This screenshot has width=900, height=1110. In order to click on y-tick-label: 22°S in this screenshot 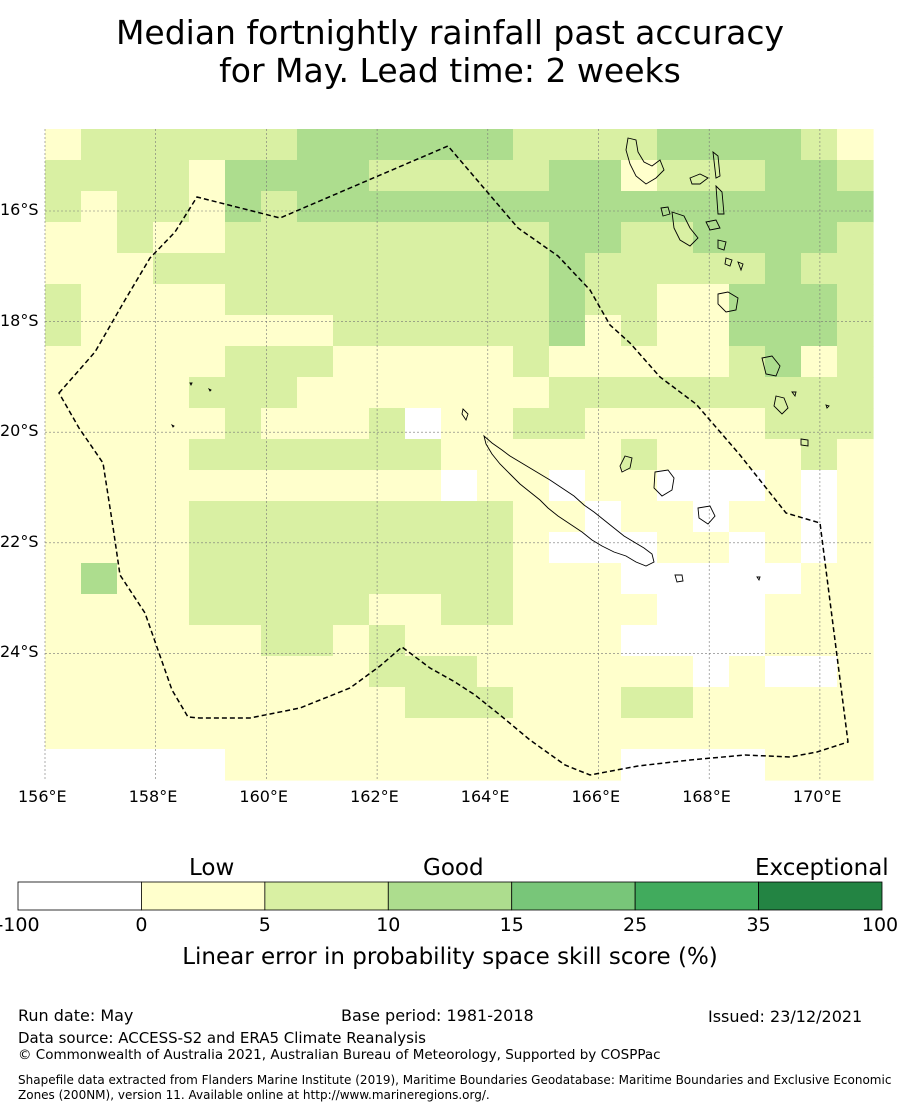, I will do `click(19, 541)`.